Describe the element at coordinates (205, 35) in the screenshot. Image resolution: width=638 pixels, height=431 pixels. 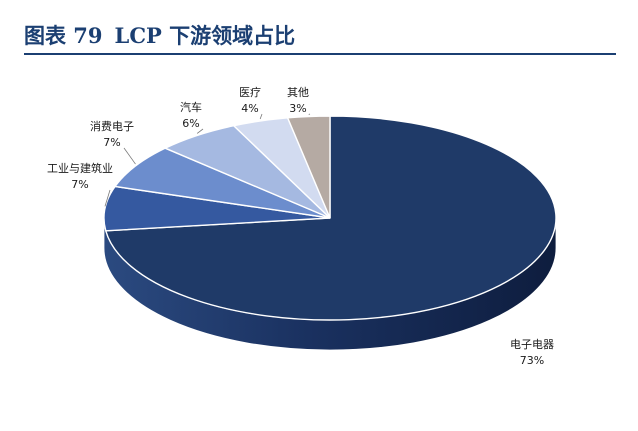
I see `figure-title: LCP 下游领域占比` at that location.